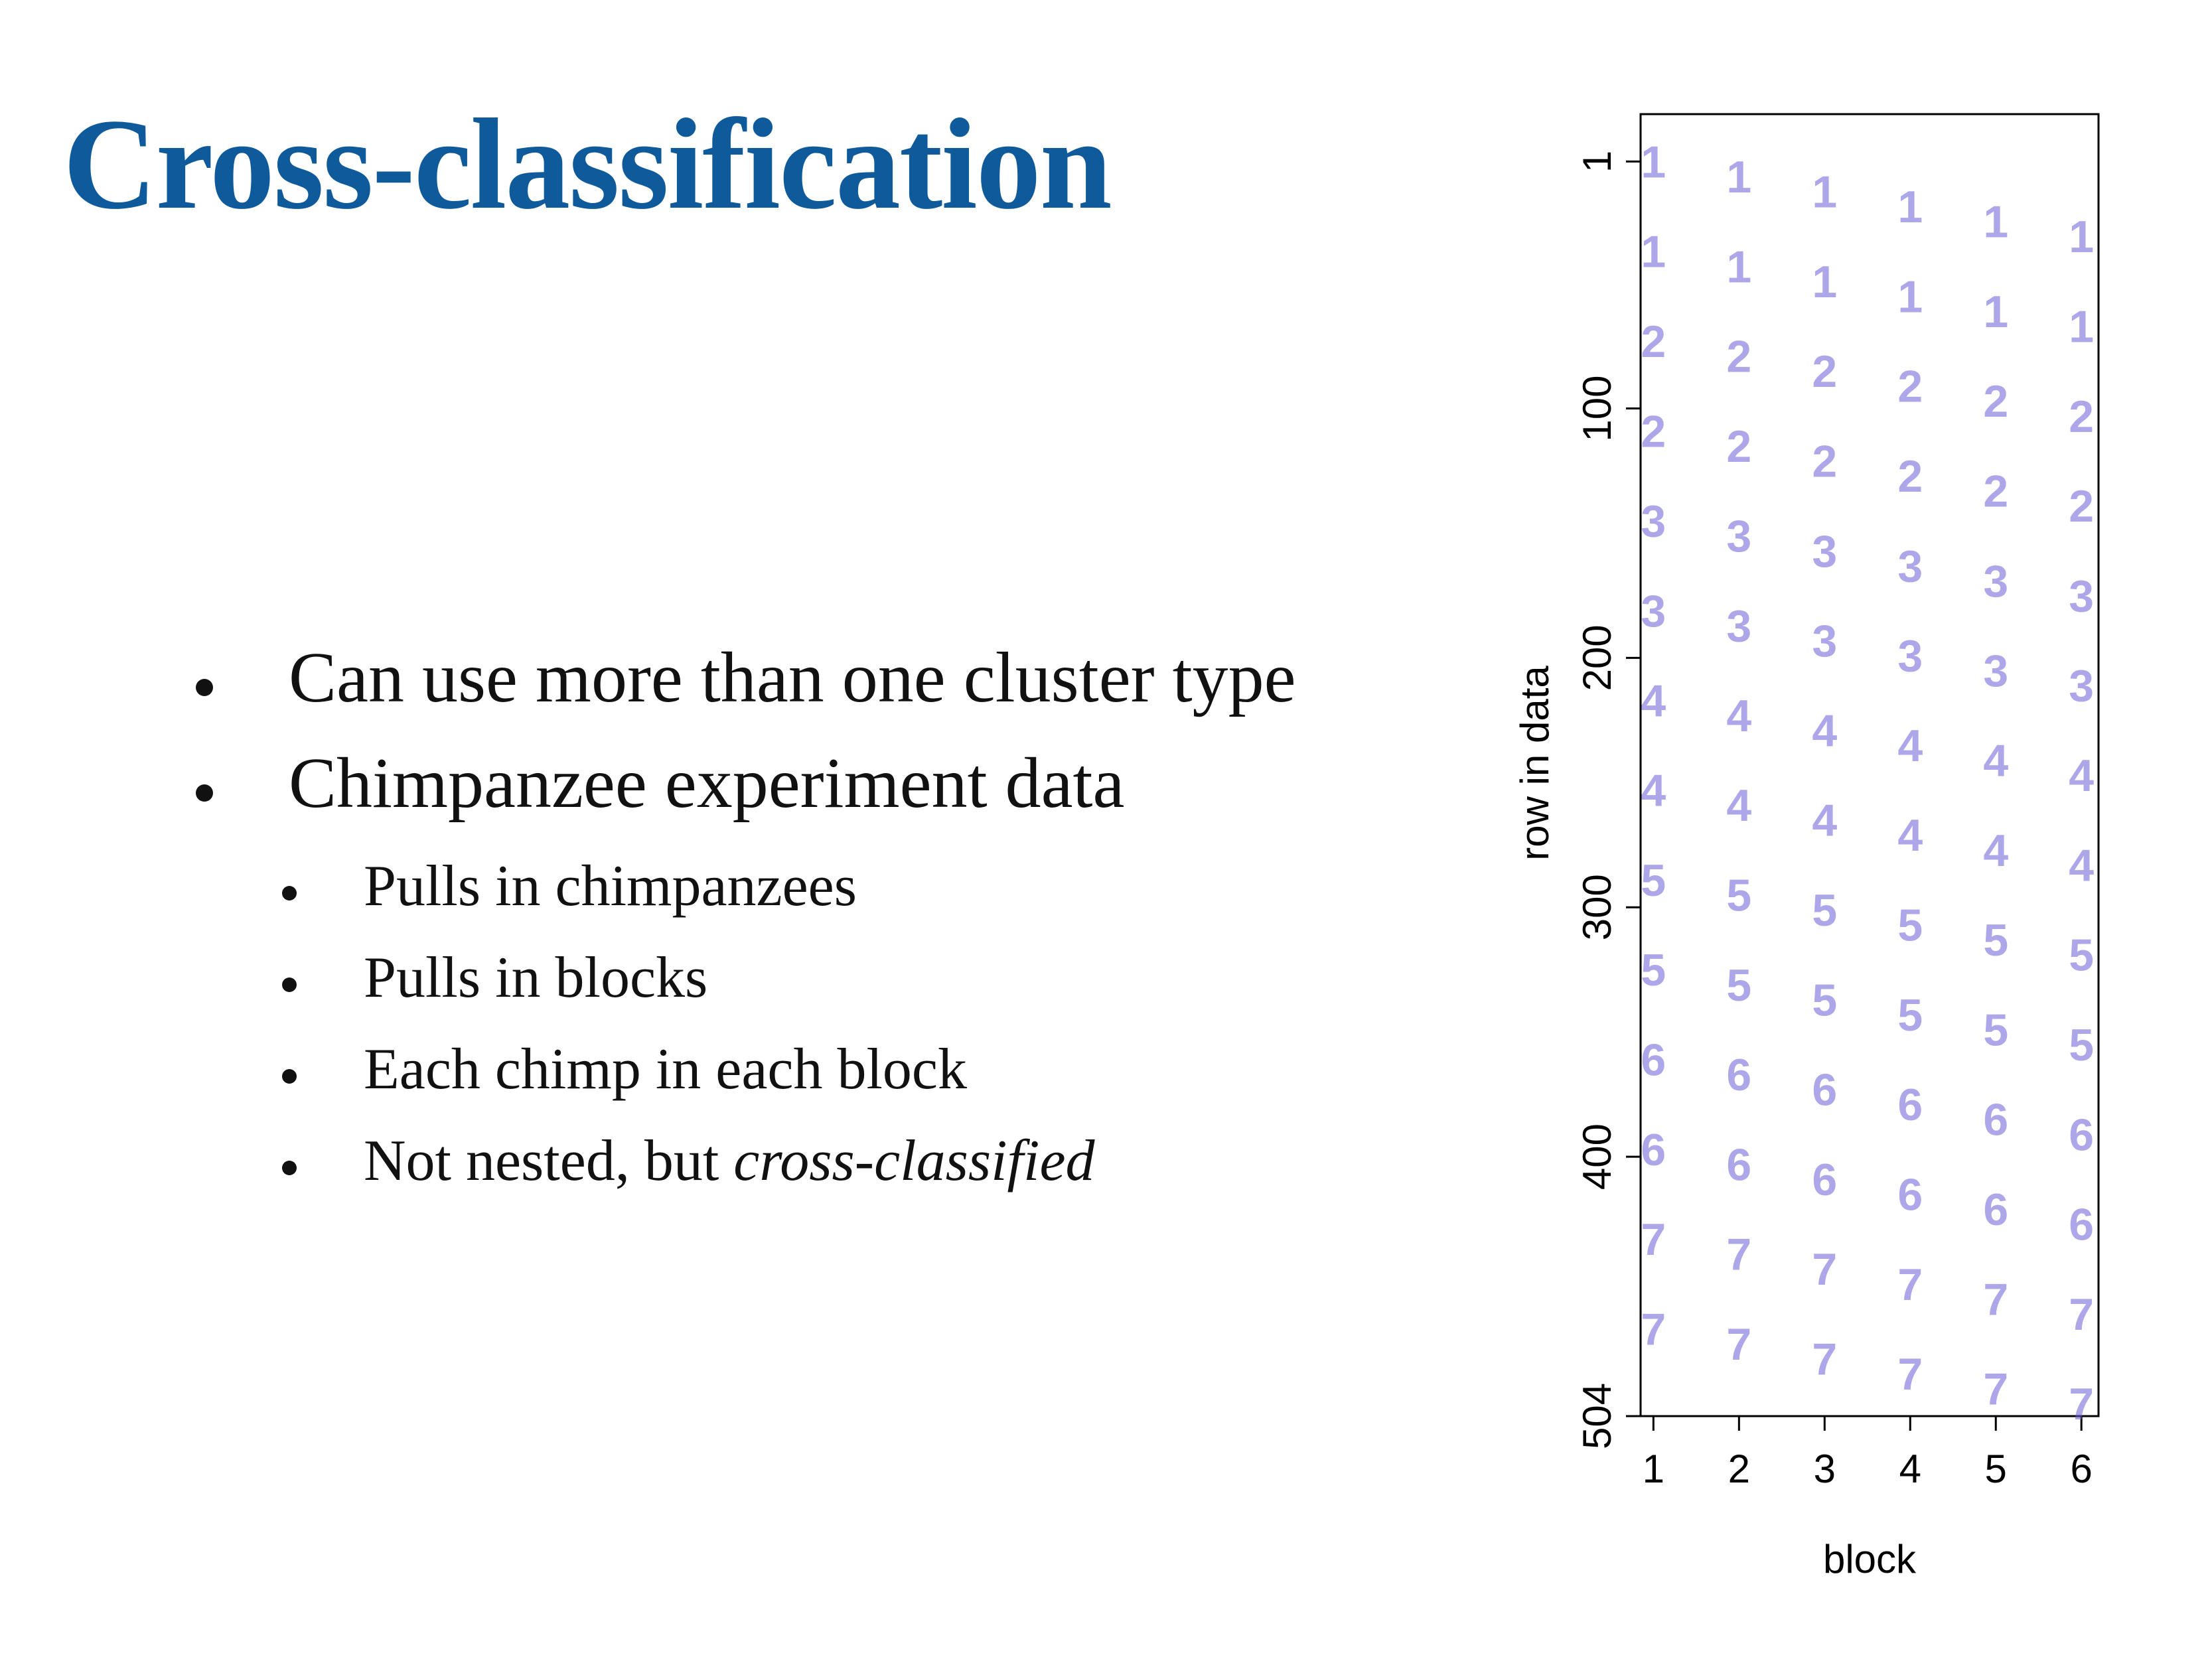 The width and height of the screenshot is (2212, 1659). I want to click on y-tick-label: 300, so click(1597, 907).